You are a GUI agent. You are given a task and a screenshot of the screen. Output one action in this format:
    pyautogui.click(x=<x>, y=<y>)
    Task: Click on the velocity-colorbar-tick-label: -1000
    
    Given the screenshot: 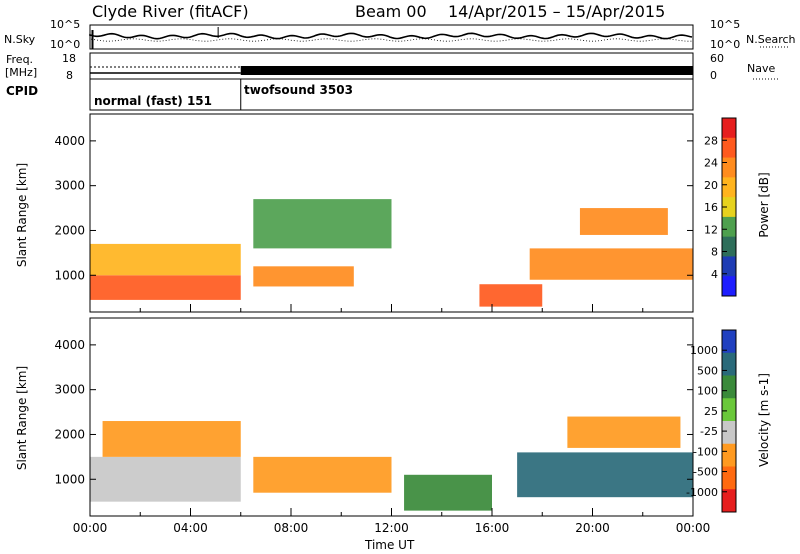 What is the action you would take?
    pyautogui.click(x=702, y=492)
    